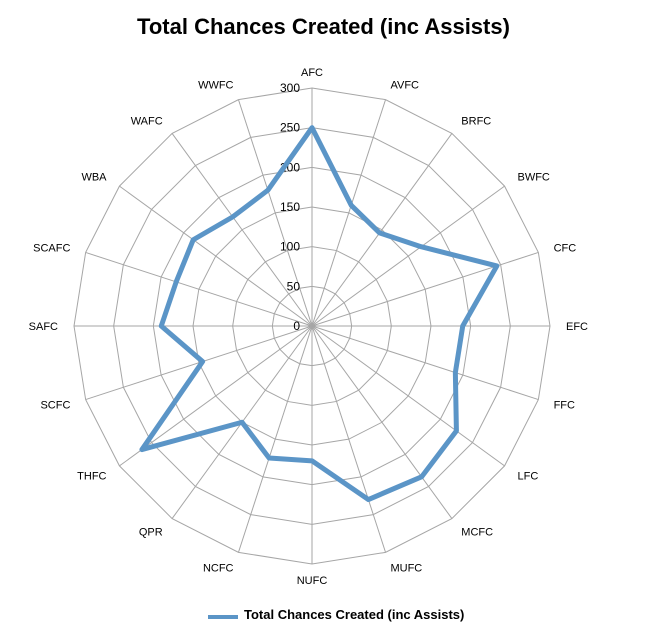  Describe the element at coordinates (404, 85) in the screenshot. I see `category-label: AVFC` at that location.